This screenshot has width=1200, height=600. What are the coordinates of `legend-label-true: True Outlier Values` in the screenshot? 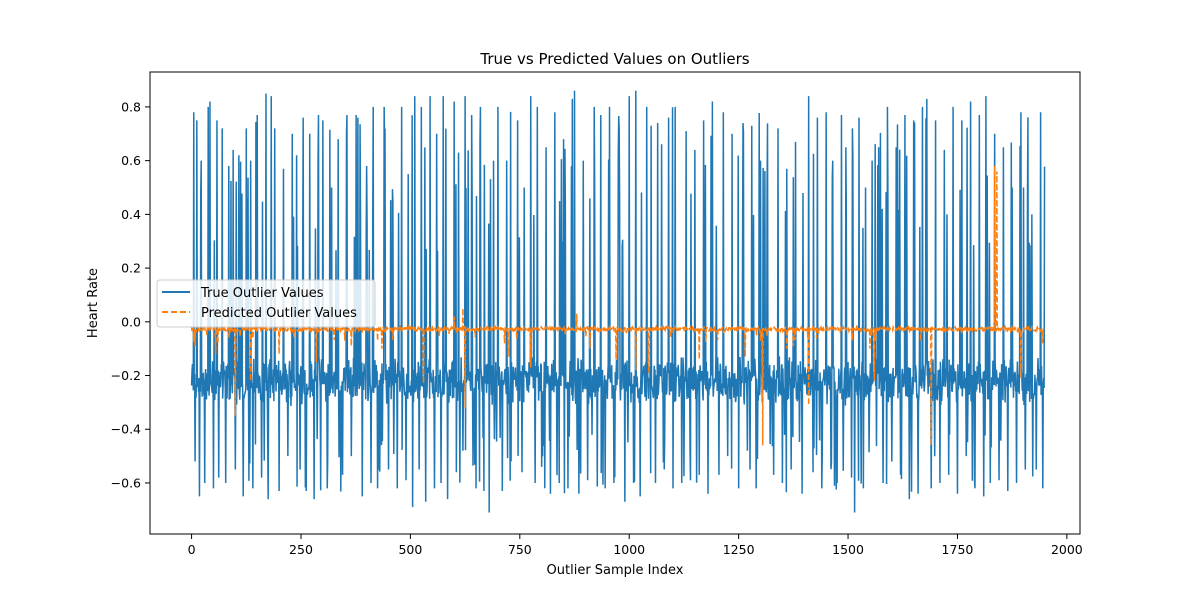 It's located at (262, 293).